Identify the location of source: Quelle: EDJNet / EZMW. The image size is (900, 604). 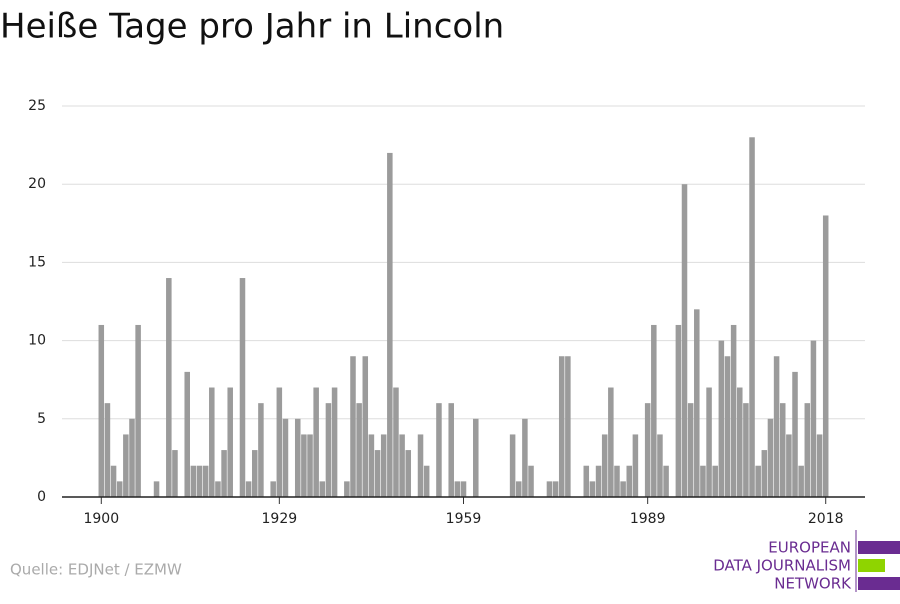
(96, 570).